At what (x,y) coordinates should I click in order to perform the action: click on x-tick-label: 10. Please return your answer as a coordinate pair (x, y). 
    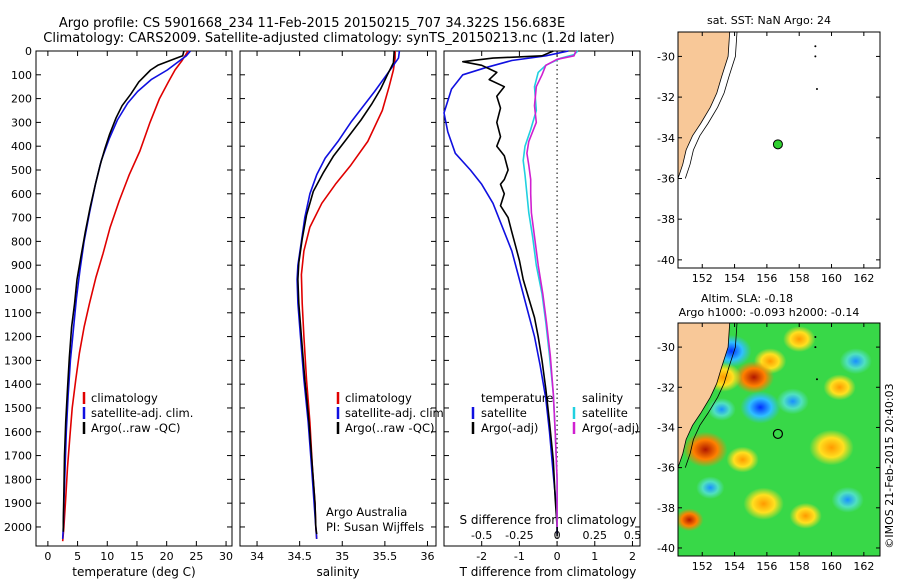
    Looking at the image, I should click on (107, 556).